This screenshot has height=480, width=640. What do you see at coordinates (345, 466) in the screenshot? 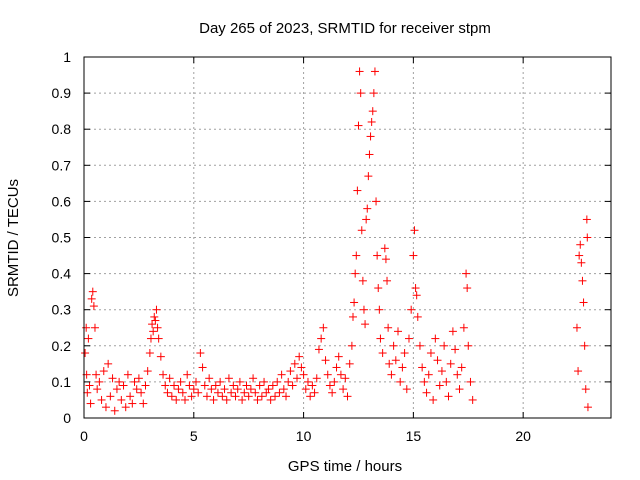
I see `x-axis-title: GPS time / hours` at bounding box center [345, 466].